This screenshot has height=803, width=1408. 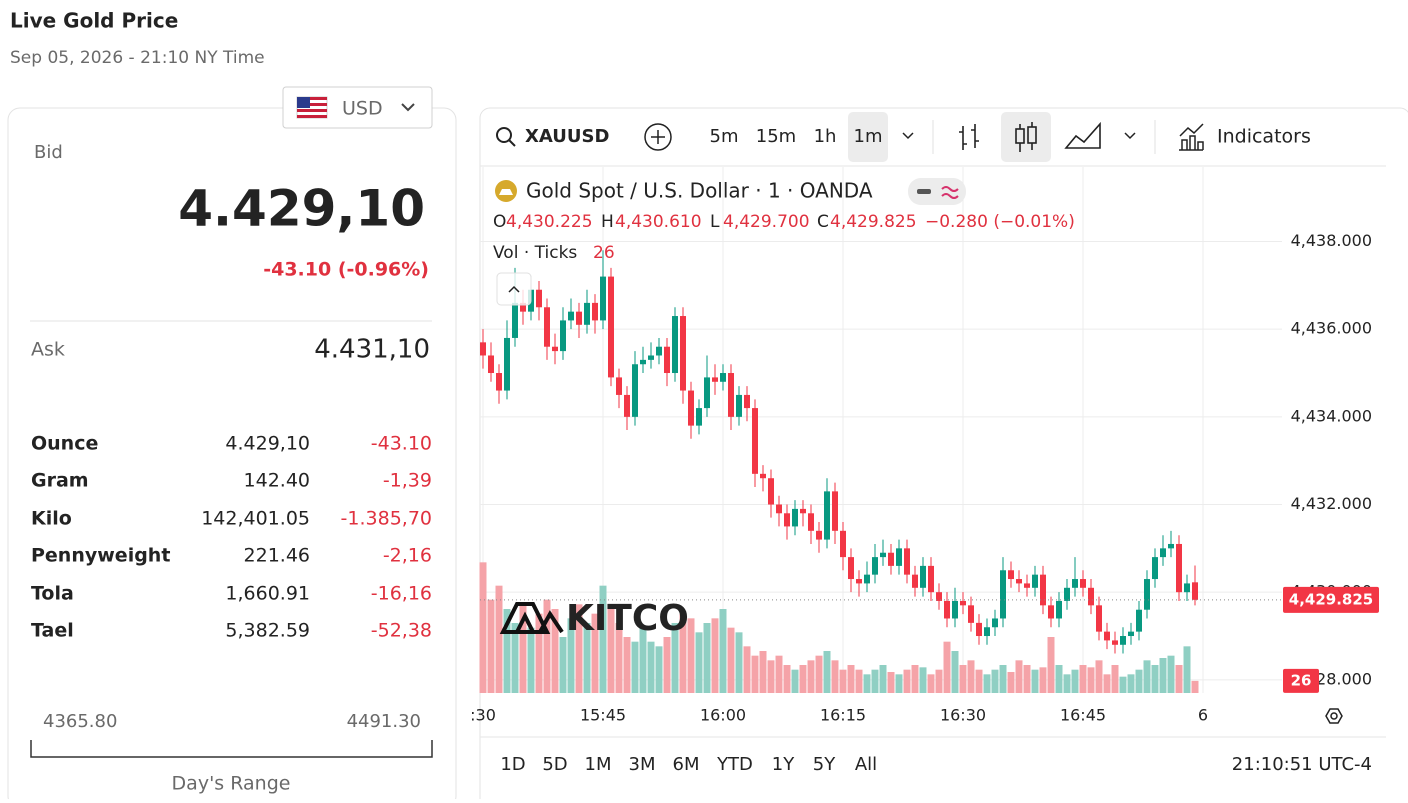 I want to click on active-interval: 1m, so click(x=868, y=136).